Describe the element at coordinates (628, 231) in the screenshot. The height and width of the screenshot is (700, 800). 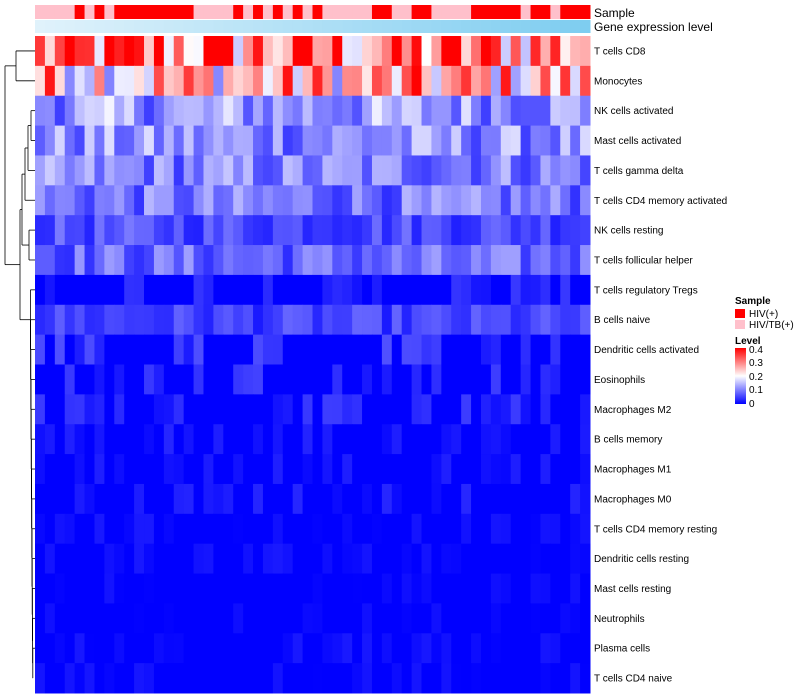
I see `row-label: NK cells resting` at that location.